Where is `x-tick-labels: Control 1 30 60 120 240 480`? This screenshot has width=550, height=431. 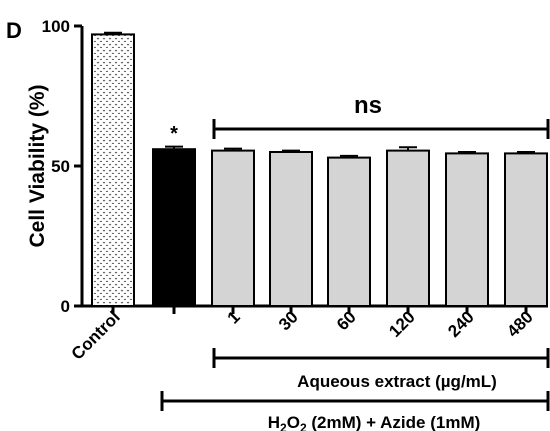
x-tick-labels: Control 1 30 60 120 240 480 is located at coordinates (302, 335).